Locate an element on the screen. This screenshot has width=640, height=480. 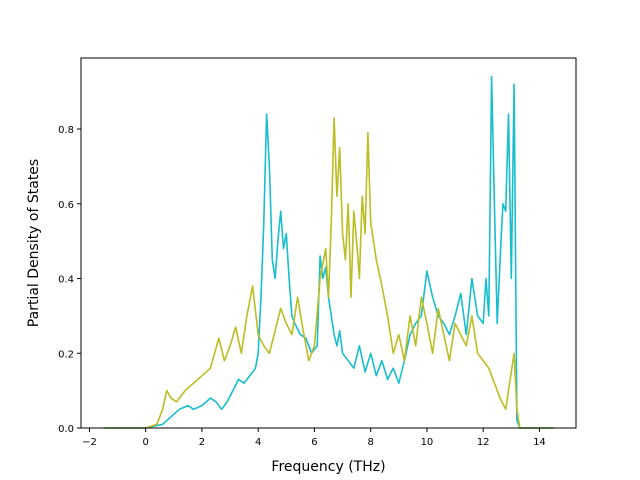
y-axis-ticks: 0.0 0.2 0.4 0.6 0.8 is located at coordinates (69, 280).